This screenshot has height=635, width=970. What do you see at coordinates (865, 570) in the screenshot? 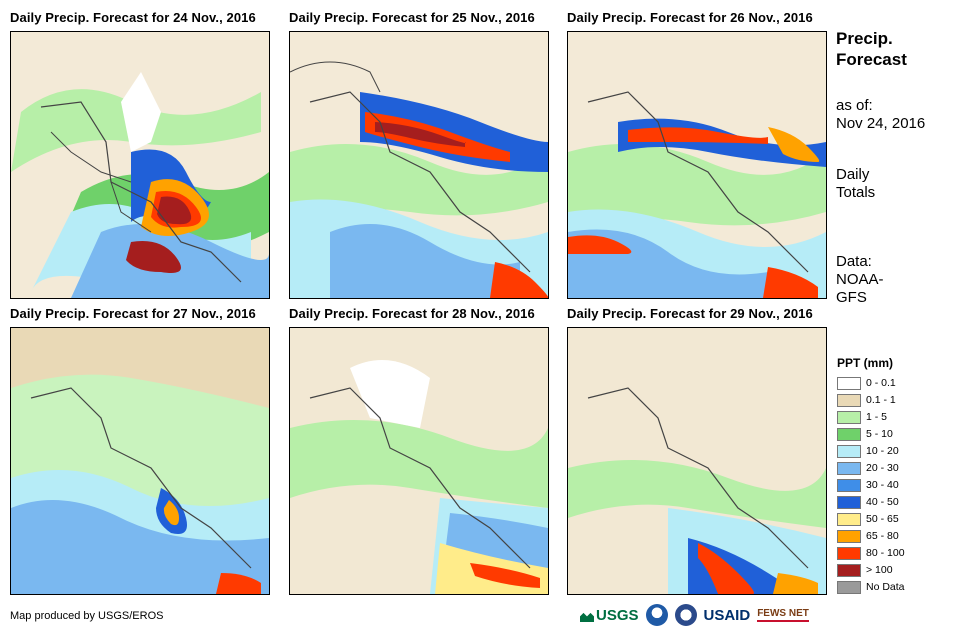
I see `legend-item: > 100` at bounding box center [865, 570].